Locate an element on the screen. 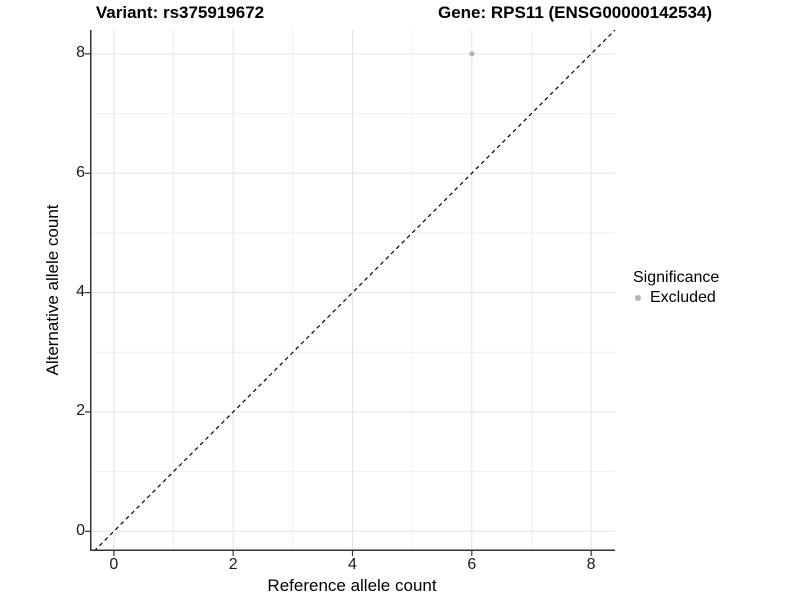  legend-point-icon is located at coordinates (638, 298).